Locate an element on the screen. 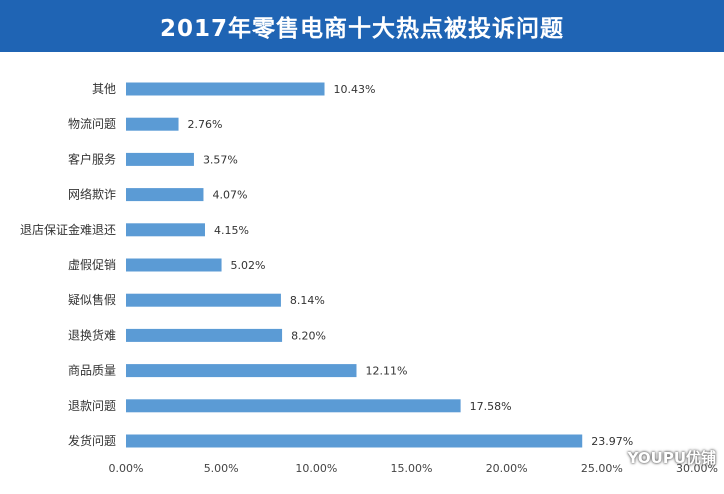 The width and height of the screenshot is (724, 494). category-label: 虚假促销 is located at coordinates (92, 265).